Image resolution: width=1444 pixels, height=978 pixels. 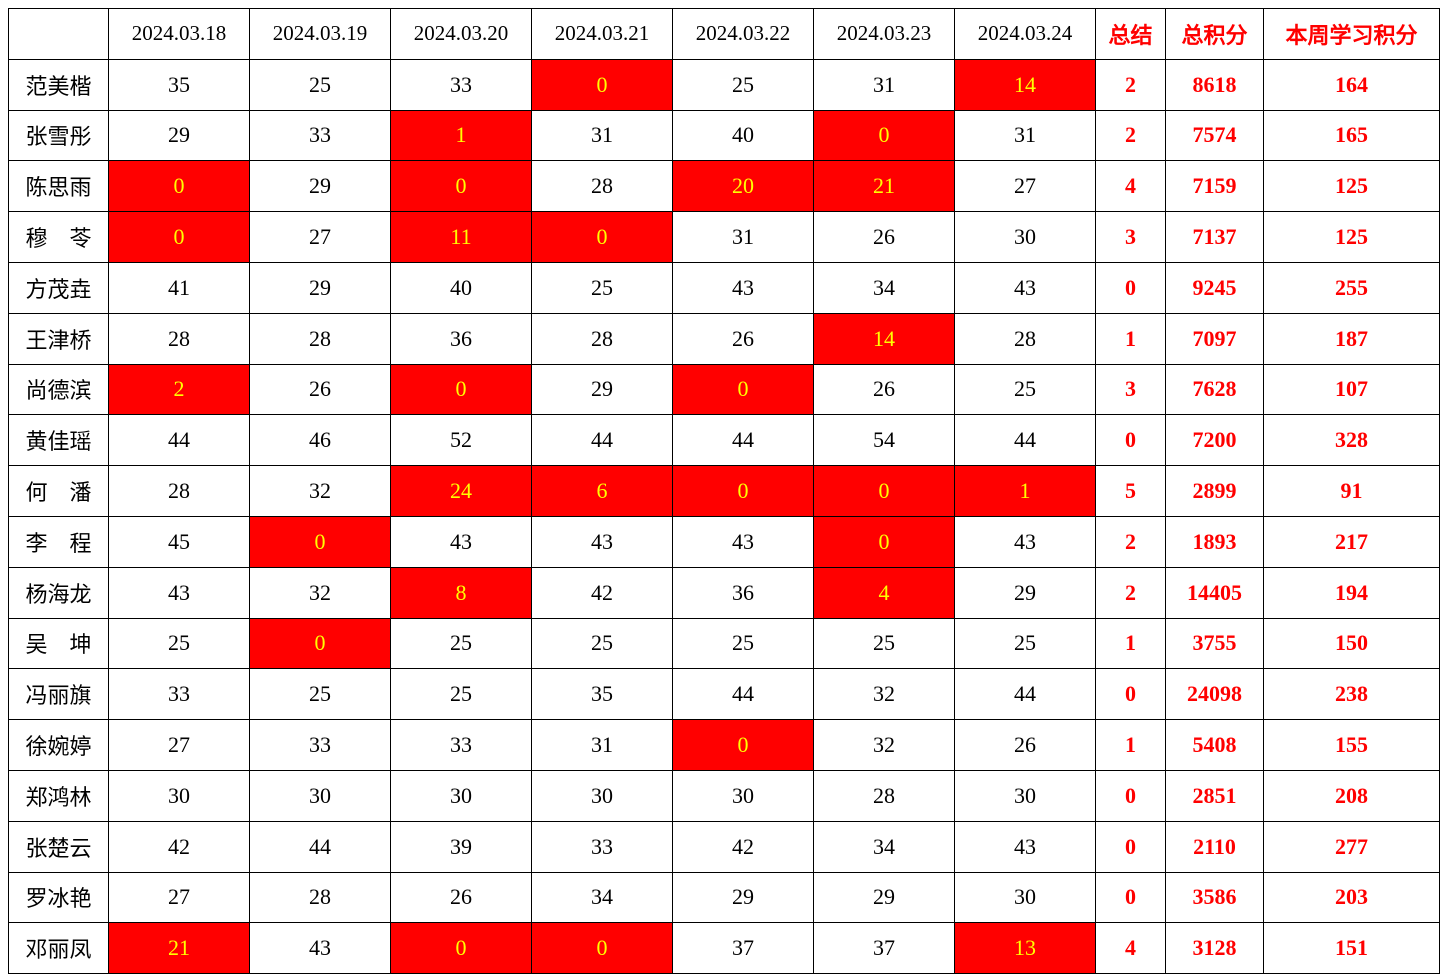 I want to click on table-row: 罗冰艳 27 28 26 34 29 29 30 0 3586 203, so click(x=724, y=897).